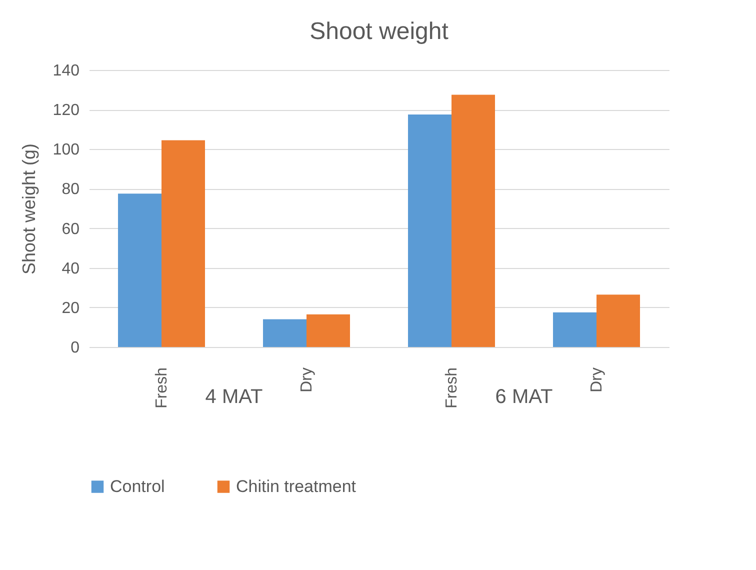 This screenshot has height=570, width=756. Describe the element at coordinates (71, 269) in the screenshot. I see `y-tick-label: 40` at that location.